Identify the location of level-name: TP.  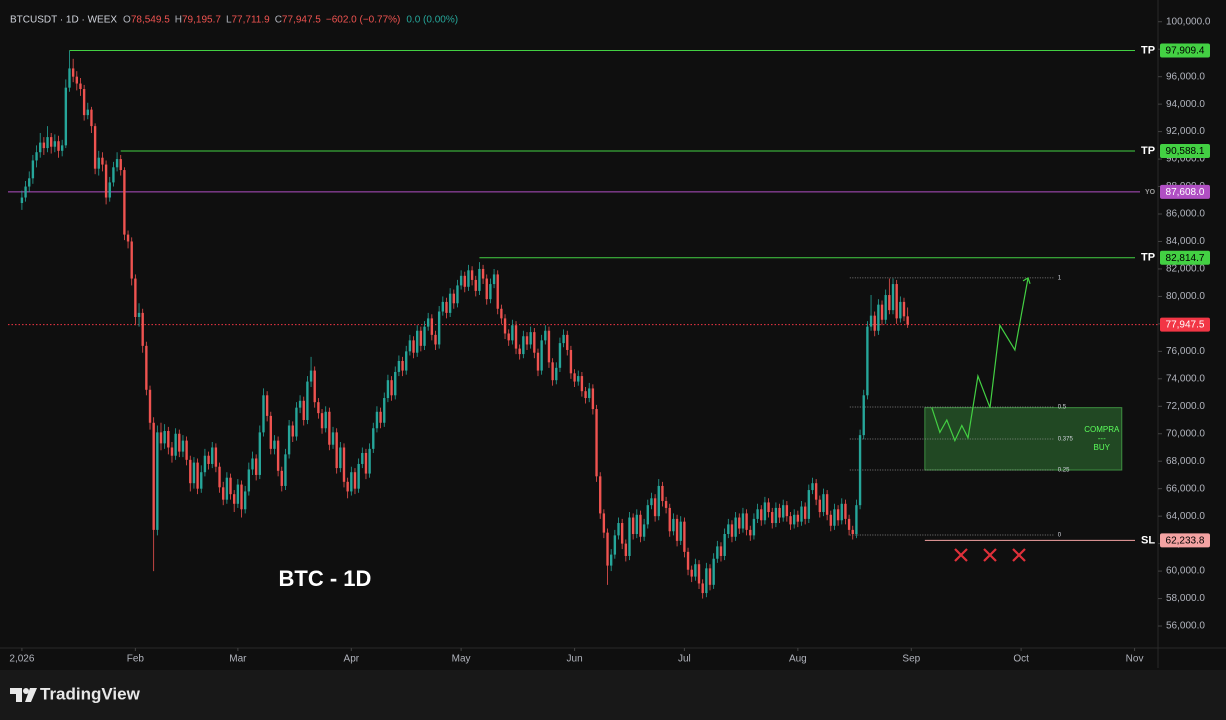
(1148, 151).